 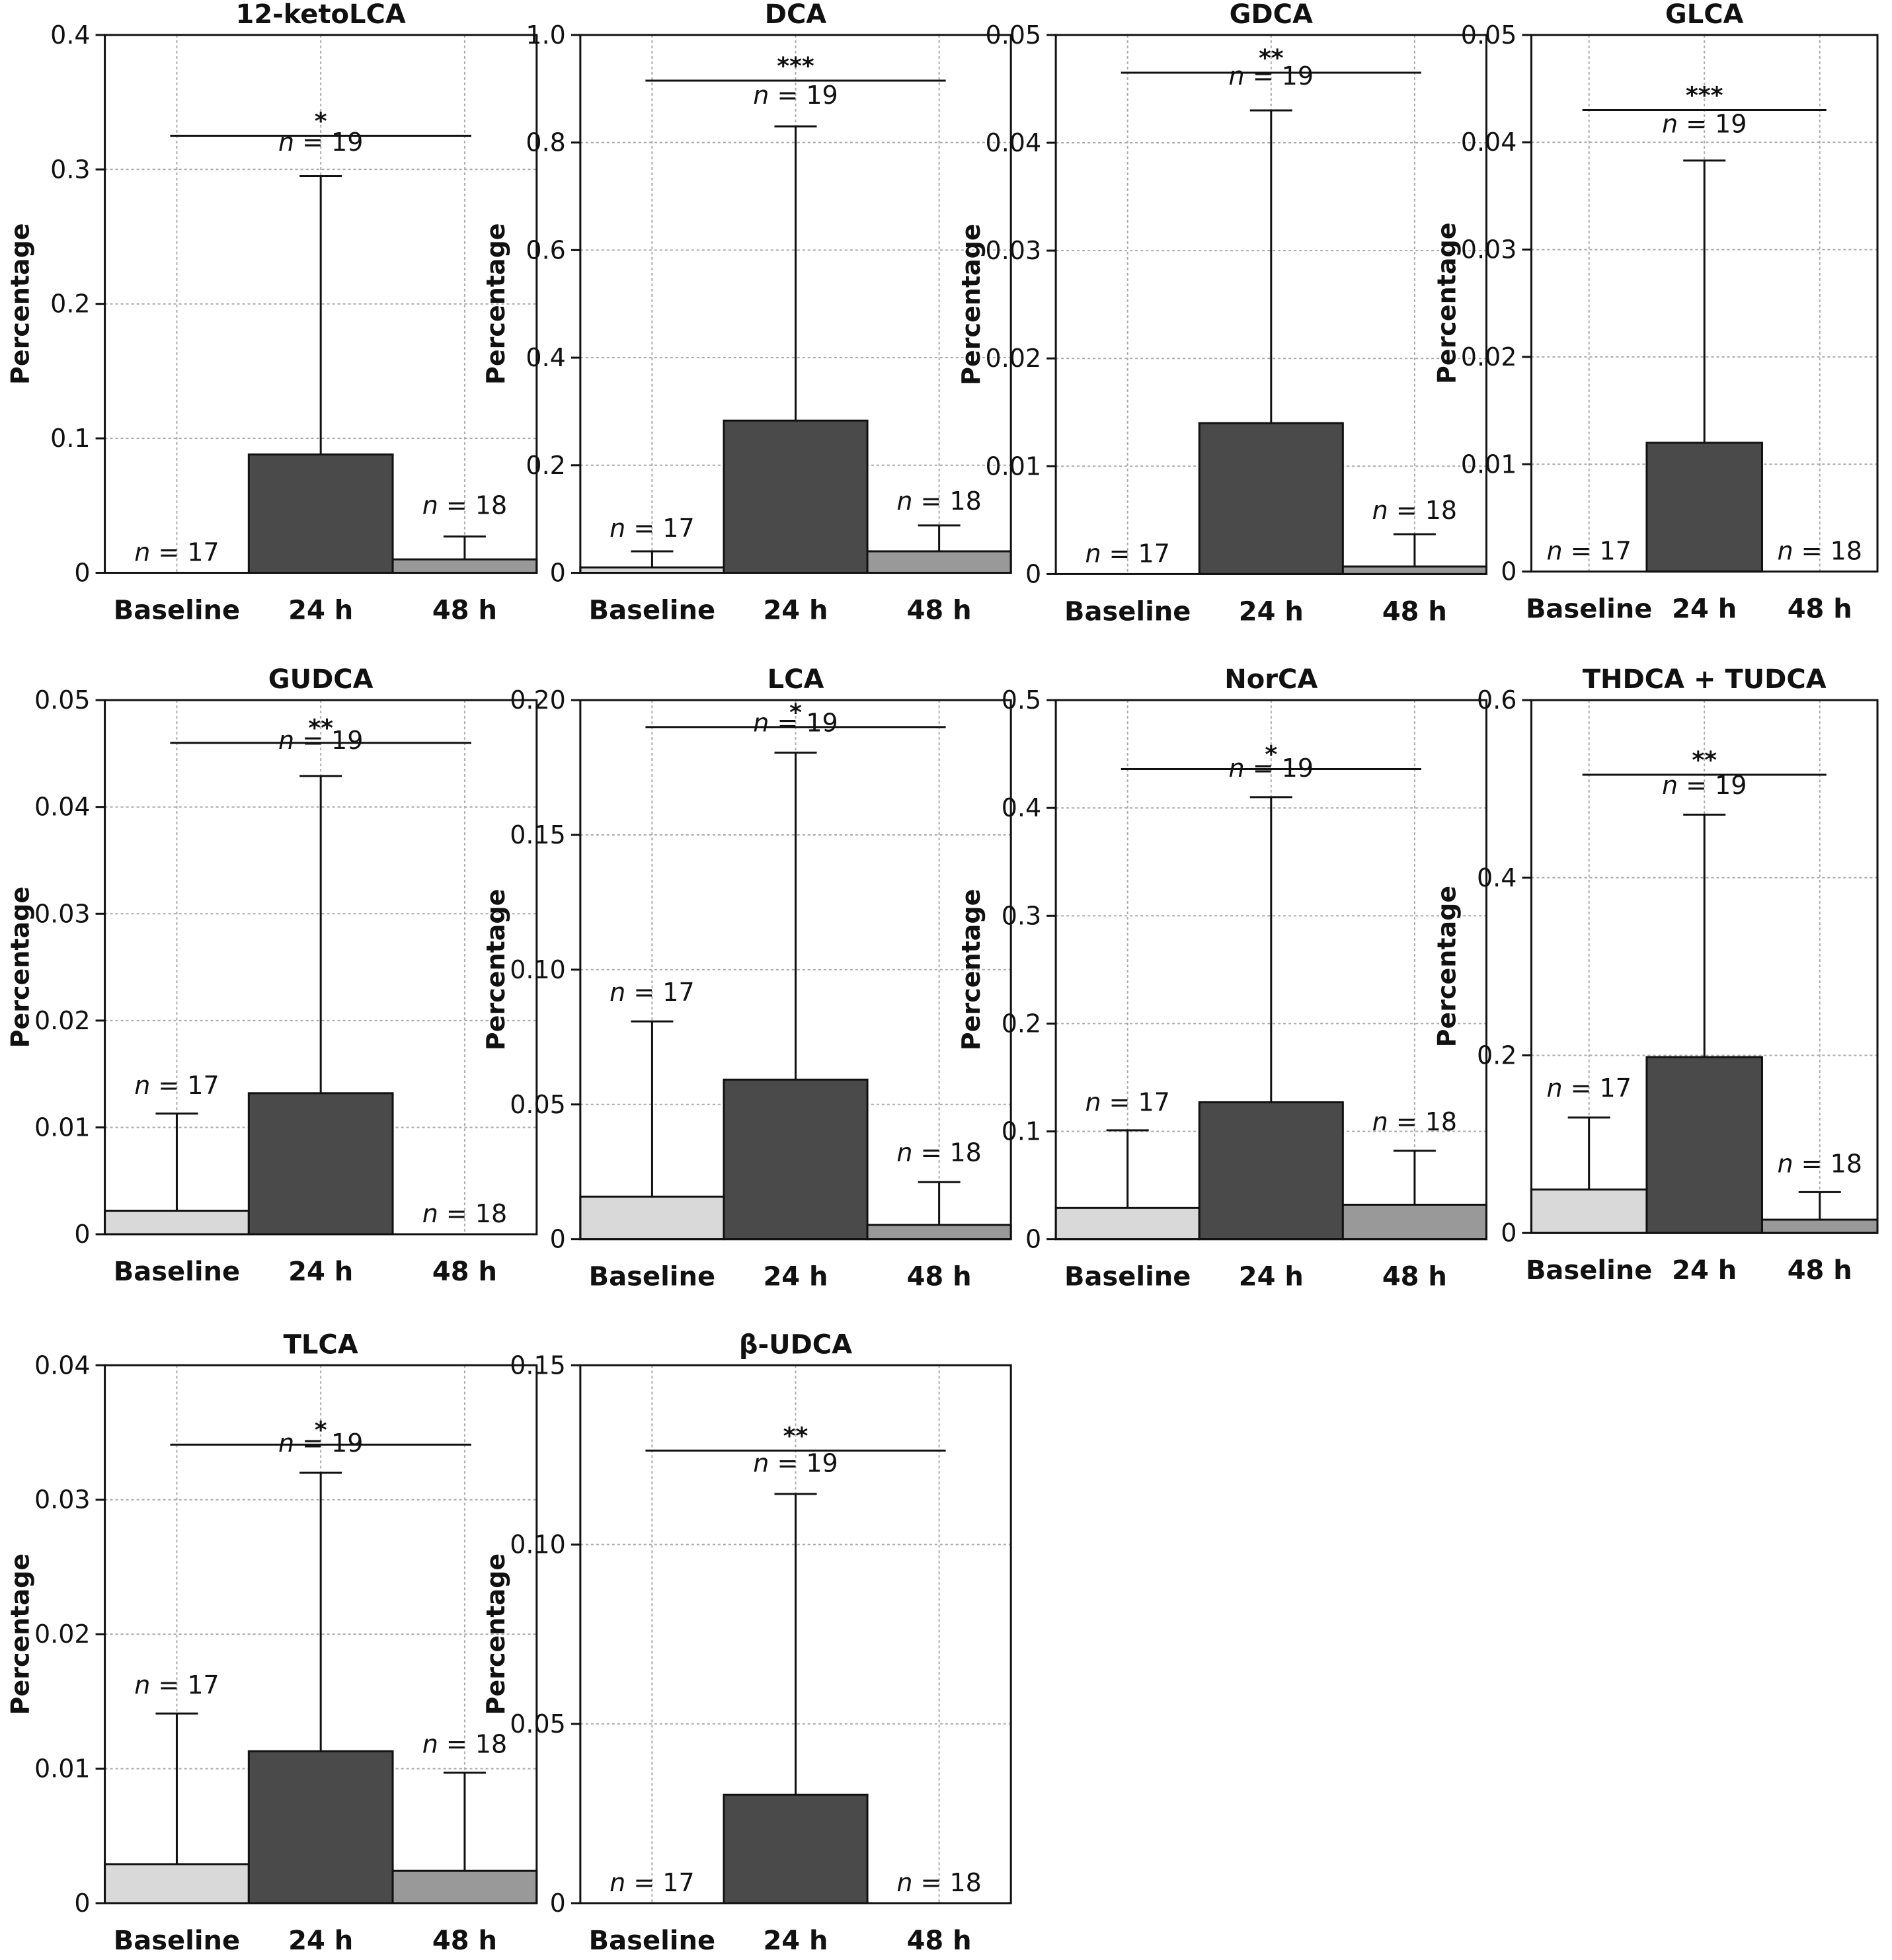 I want to click on y-tick-label: 0.5, so click(x=1021, y=700).